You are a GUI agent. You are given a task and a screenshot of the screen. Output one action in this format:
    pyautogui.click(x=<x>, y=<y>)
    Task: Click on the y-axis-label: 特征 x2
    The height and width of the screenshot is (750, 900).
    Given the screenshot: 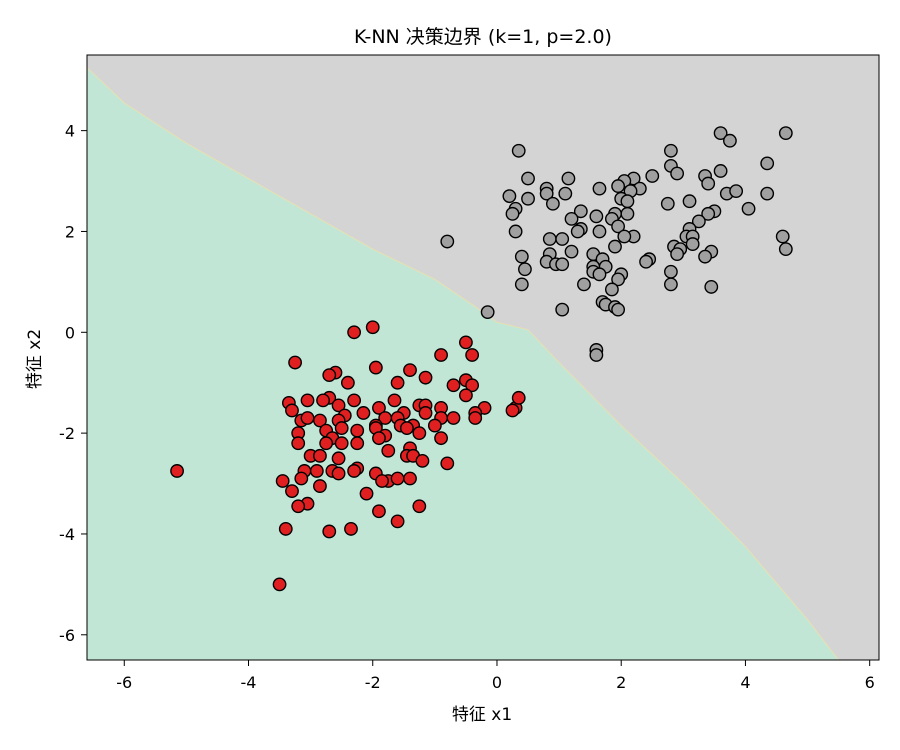 What is the action you would take?
    pyautogui.click(x=35, y=359)
    